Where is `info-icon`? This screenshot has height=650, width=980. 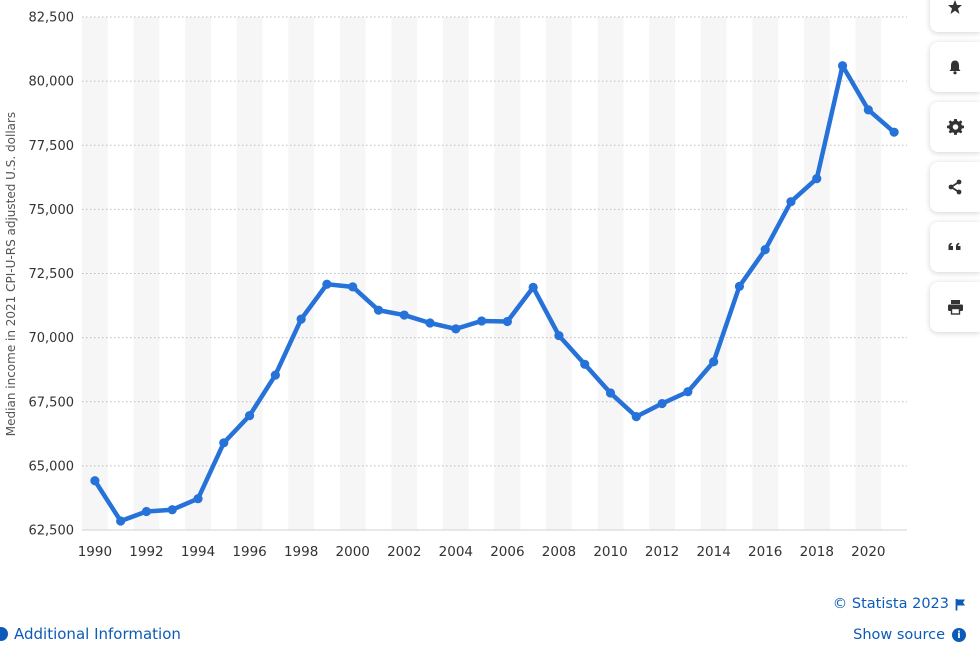
info-icon is located at coordinates (4, 634).